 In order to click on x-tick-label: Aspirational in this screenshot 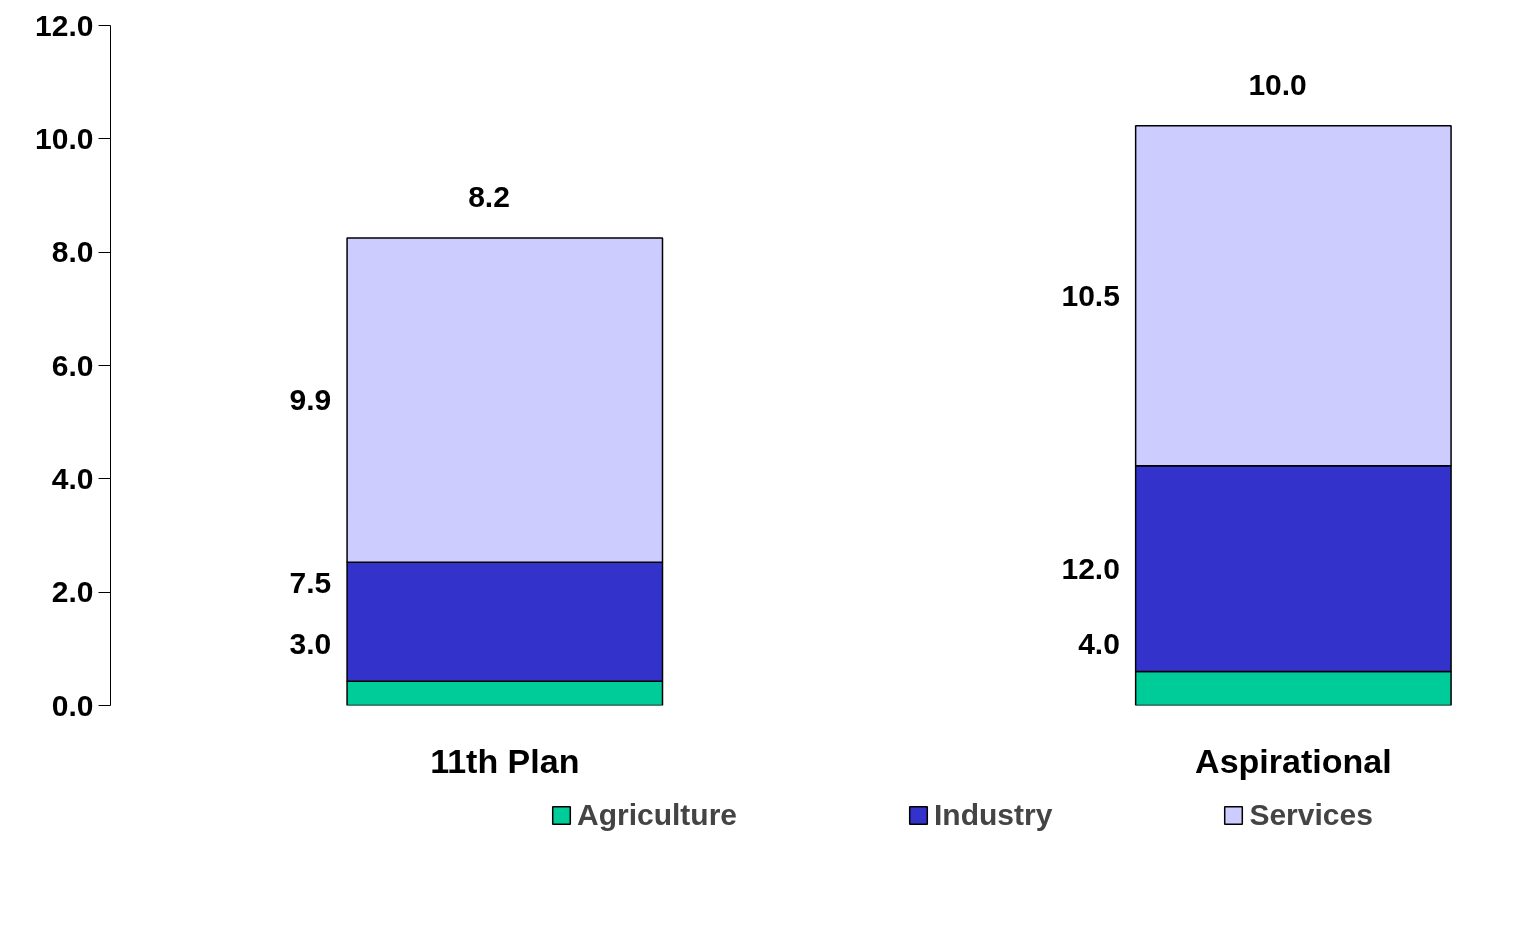, I will do `click(1293, 760)`.